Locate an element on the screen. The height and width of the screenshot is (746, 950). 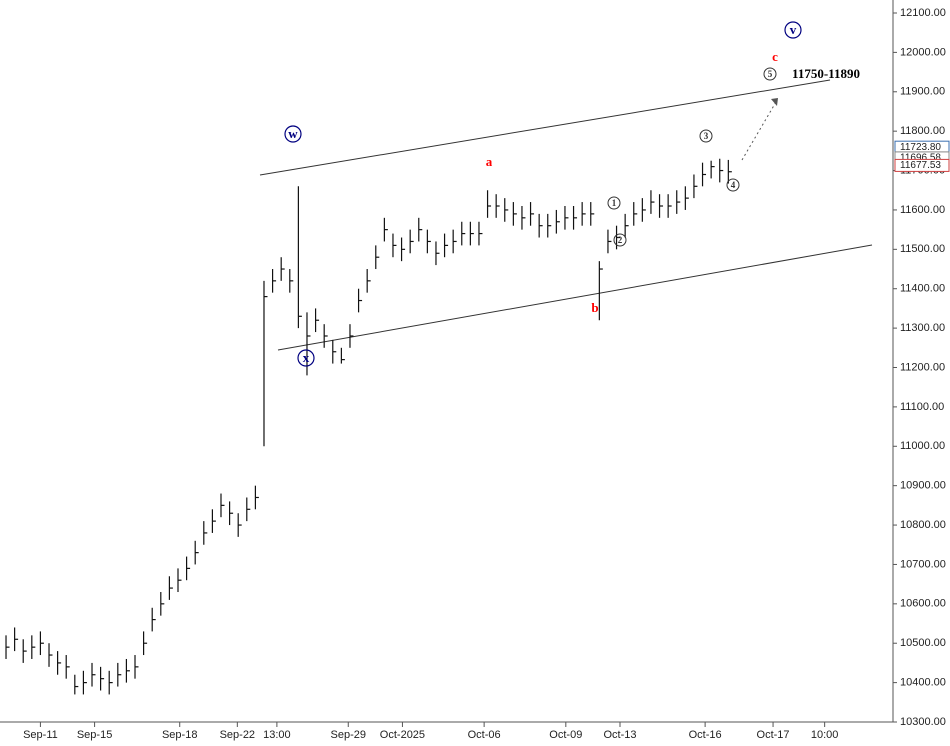
channel-lower is located at coordinates (575, 297).